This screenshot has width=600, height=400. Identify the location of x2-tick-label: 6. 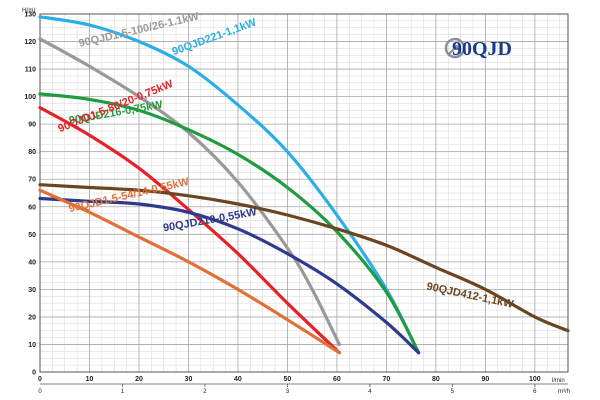
(535, 392).